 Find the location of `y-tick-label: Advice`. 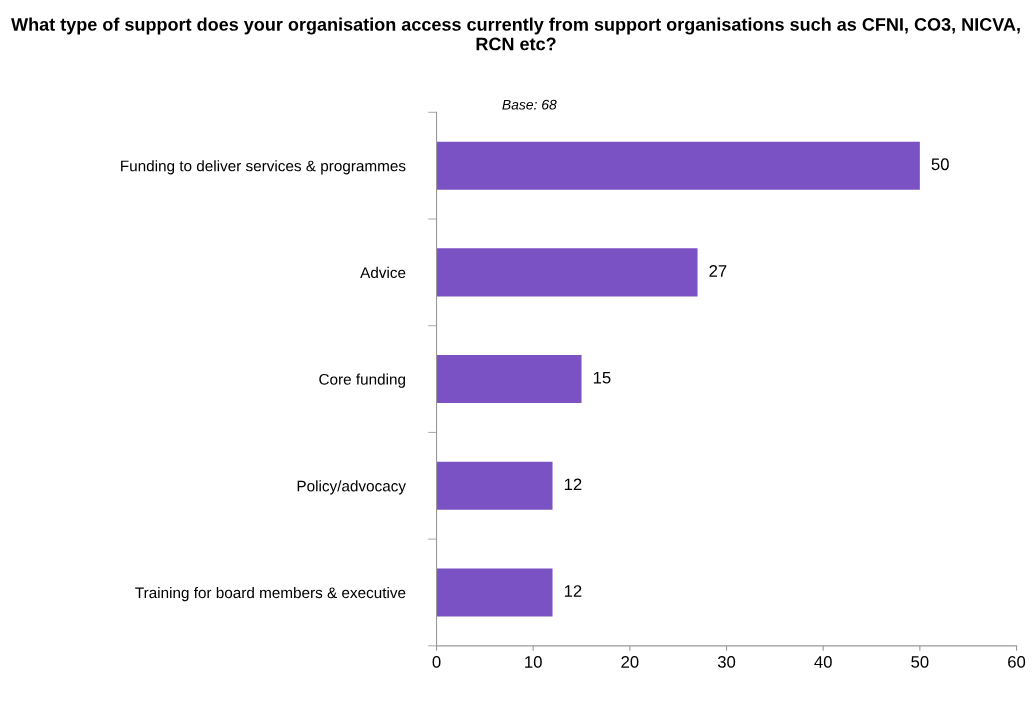

y-tick-label: Advice is located at coordinates (383, 272).